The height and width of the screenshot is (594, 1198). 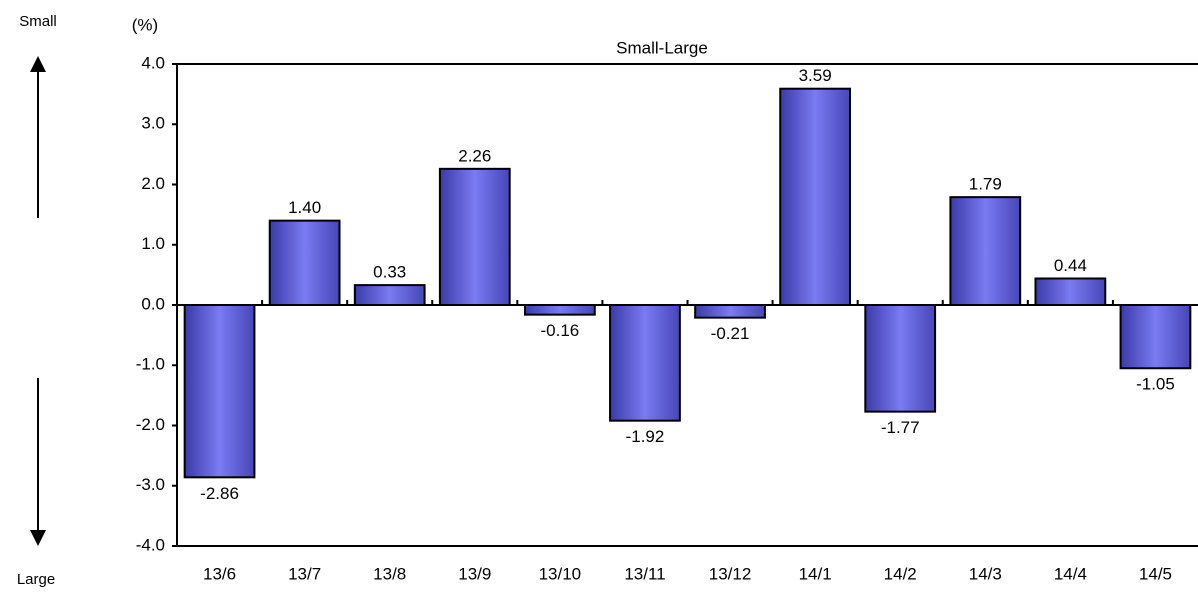 What do you see at coordinates (560, 330) in the screenshot?
I see `value-label: -0.16` at bounding box center [560, 330].